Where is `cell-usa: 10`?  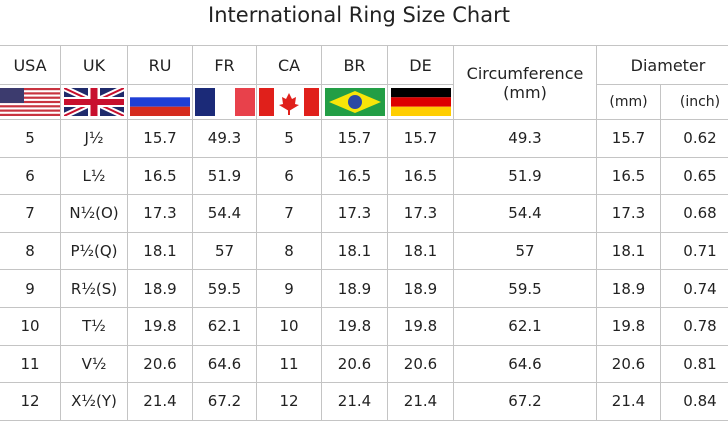 cell-usa: 10 is located at coordinates (30, 326).